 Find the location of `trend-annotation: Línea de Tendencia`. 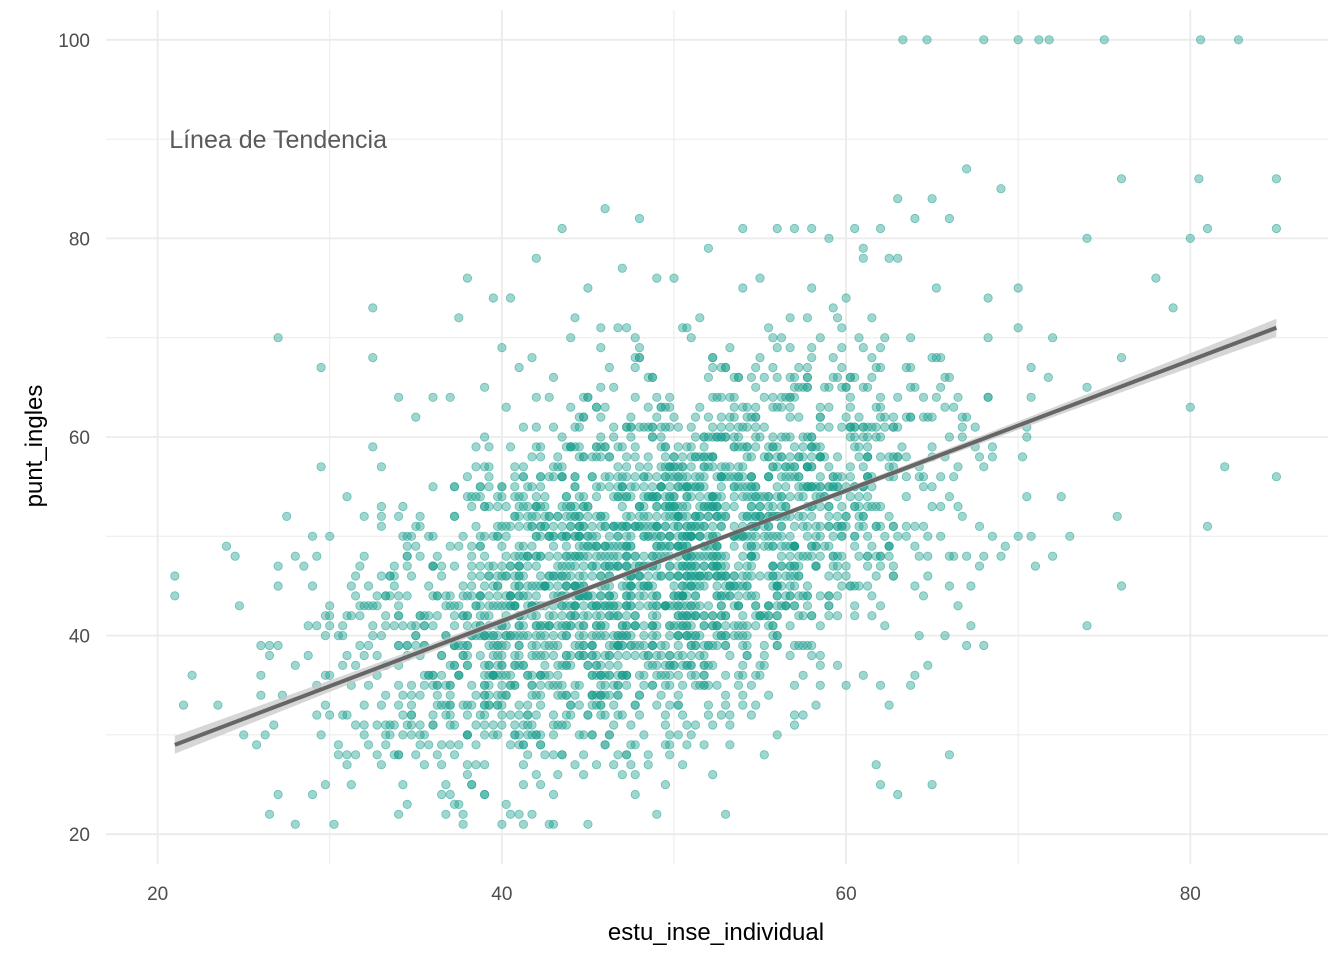

trend-annotation: Línea de Tendencia is located at coordinates (278, 140).